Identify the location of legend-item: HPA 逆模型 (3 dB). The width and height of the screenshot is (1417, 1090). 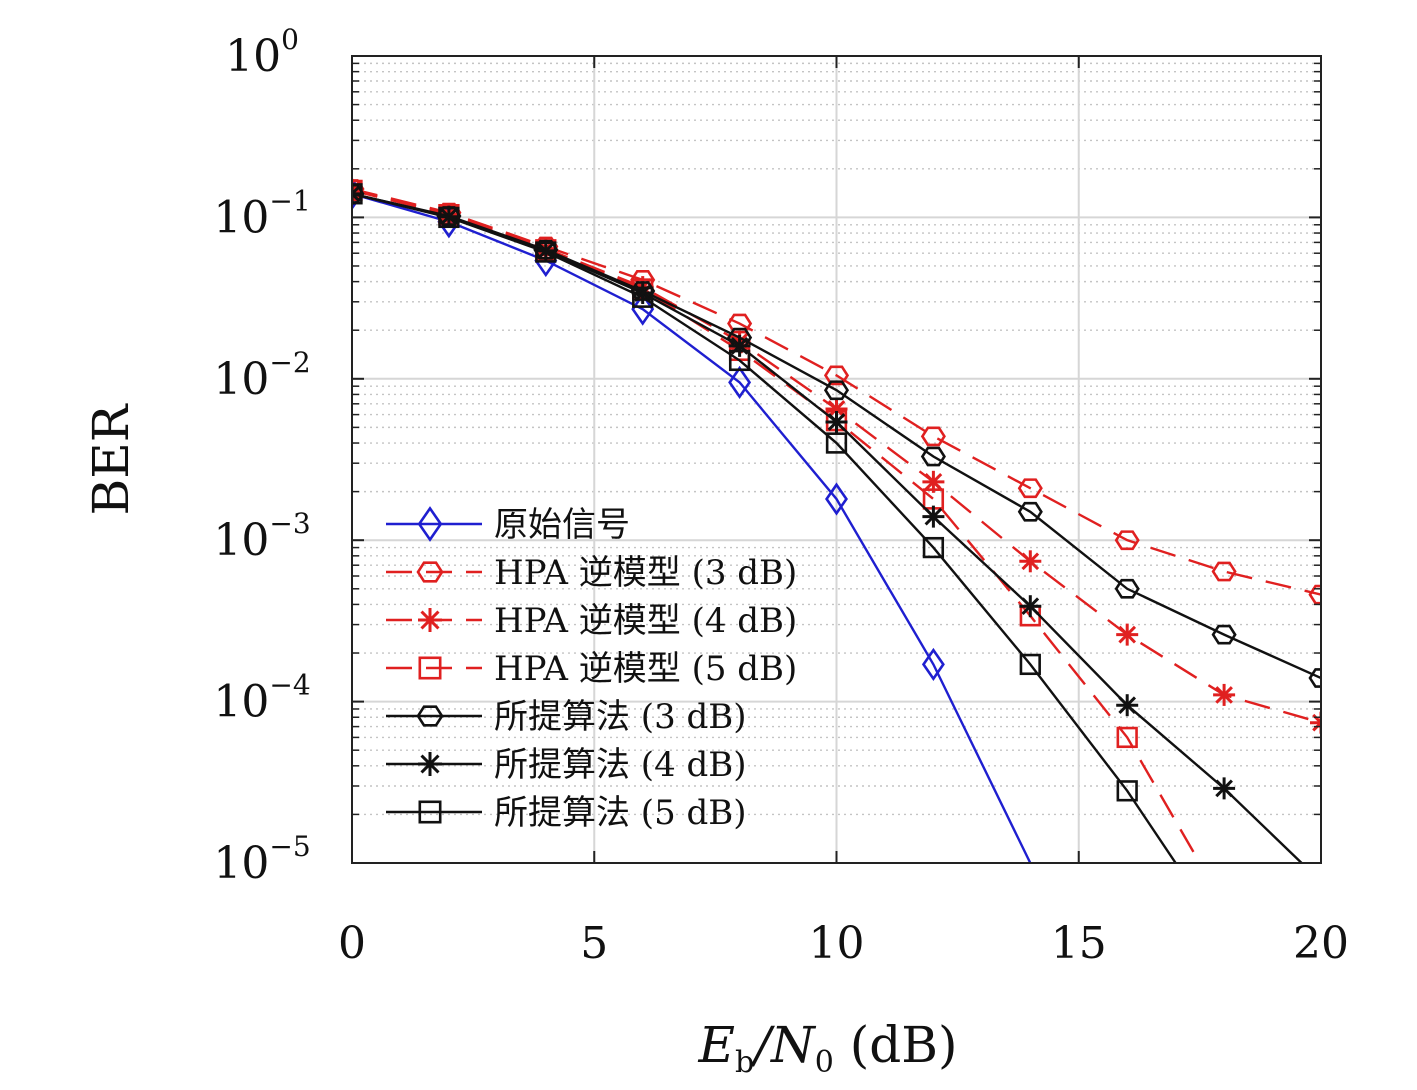
(591, 573).